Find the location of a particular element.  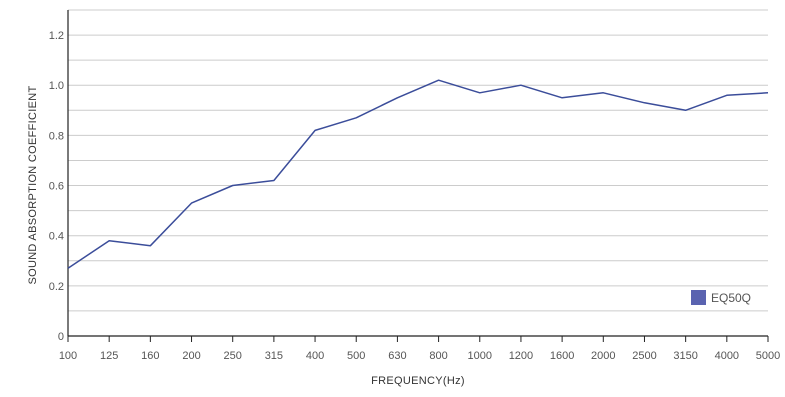

y-tick-label: 0.2 is located at coordinates (56, 287).